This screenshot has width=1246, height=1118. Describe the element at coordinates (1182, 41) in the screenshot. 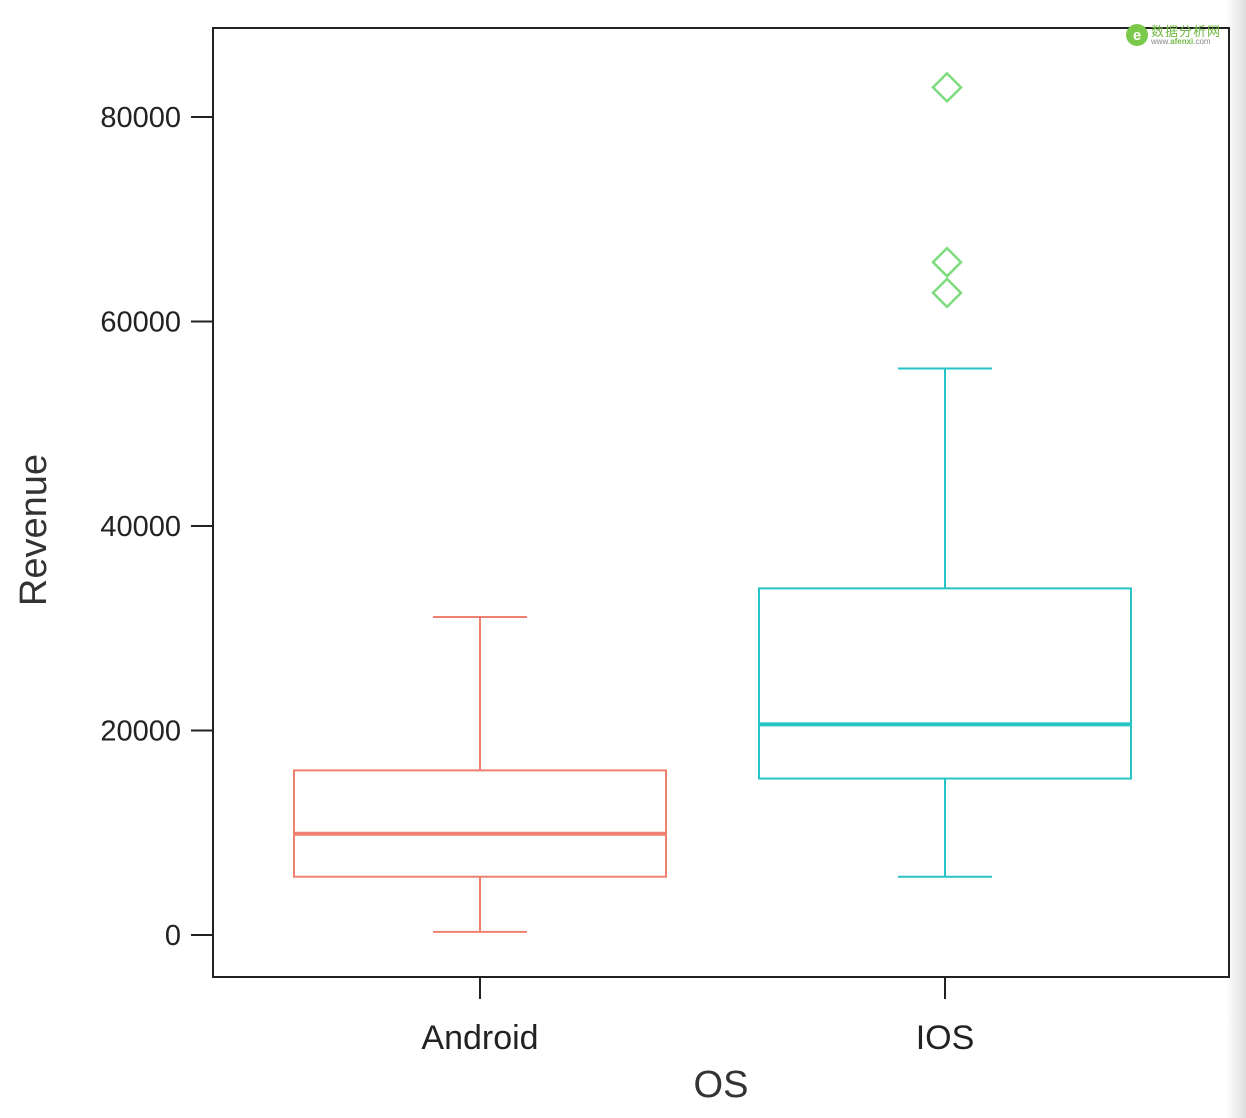

I see `watermark-url-brand: afenxi` at that location.